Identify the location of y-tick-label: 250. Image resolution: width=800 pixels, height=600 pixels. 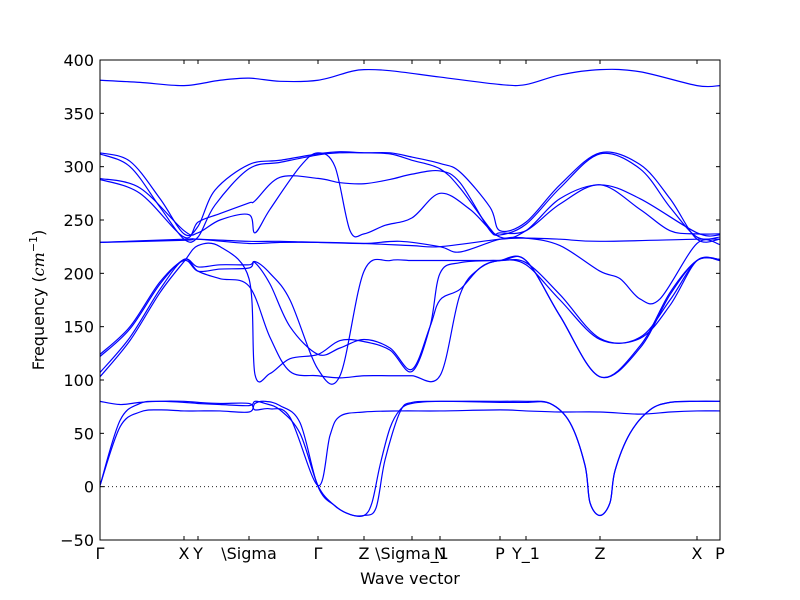
(78, 220).